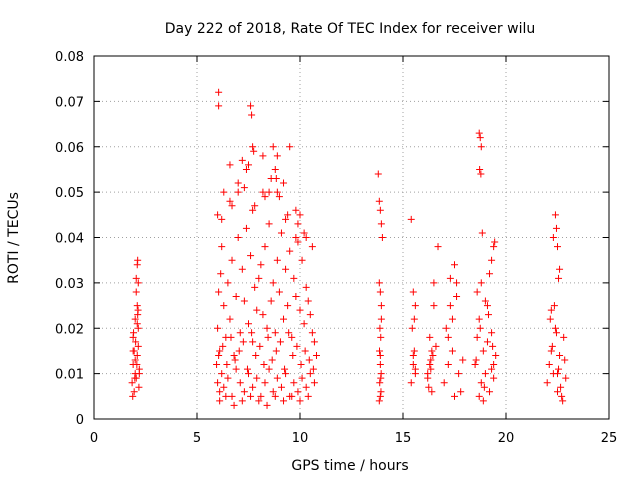 The image size is (640, 480). What do you see at coordinates (80, 420) in the screenshot?
I see `y-tick-label: 0` at bounding box center [80, 420].